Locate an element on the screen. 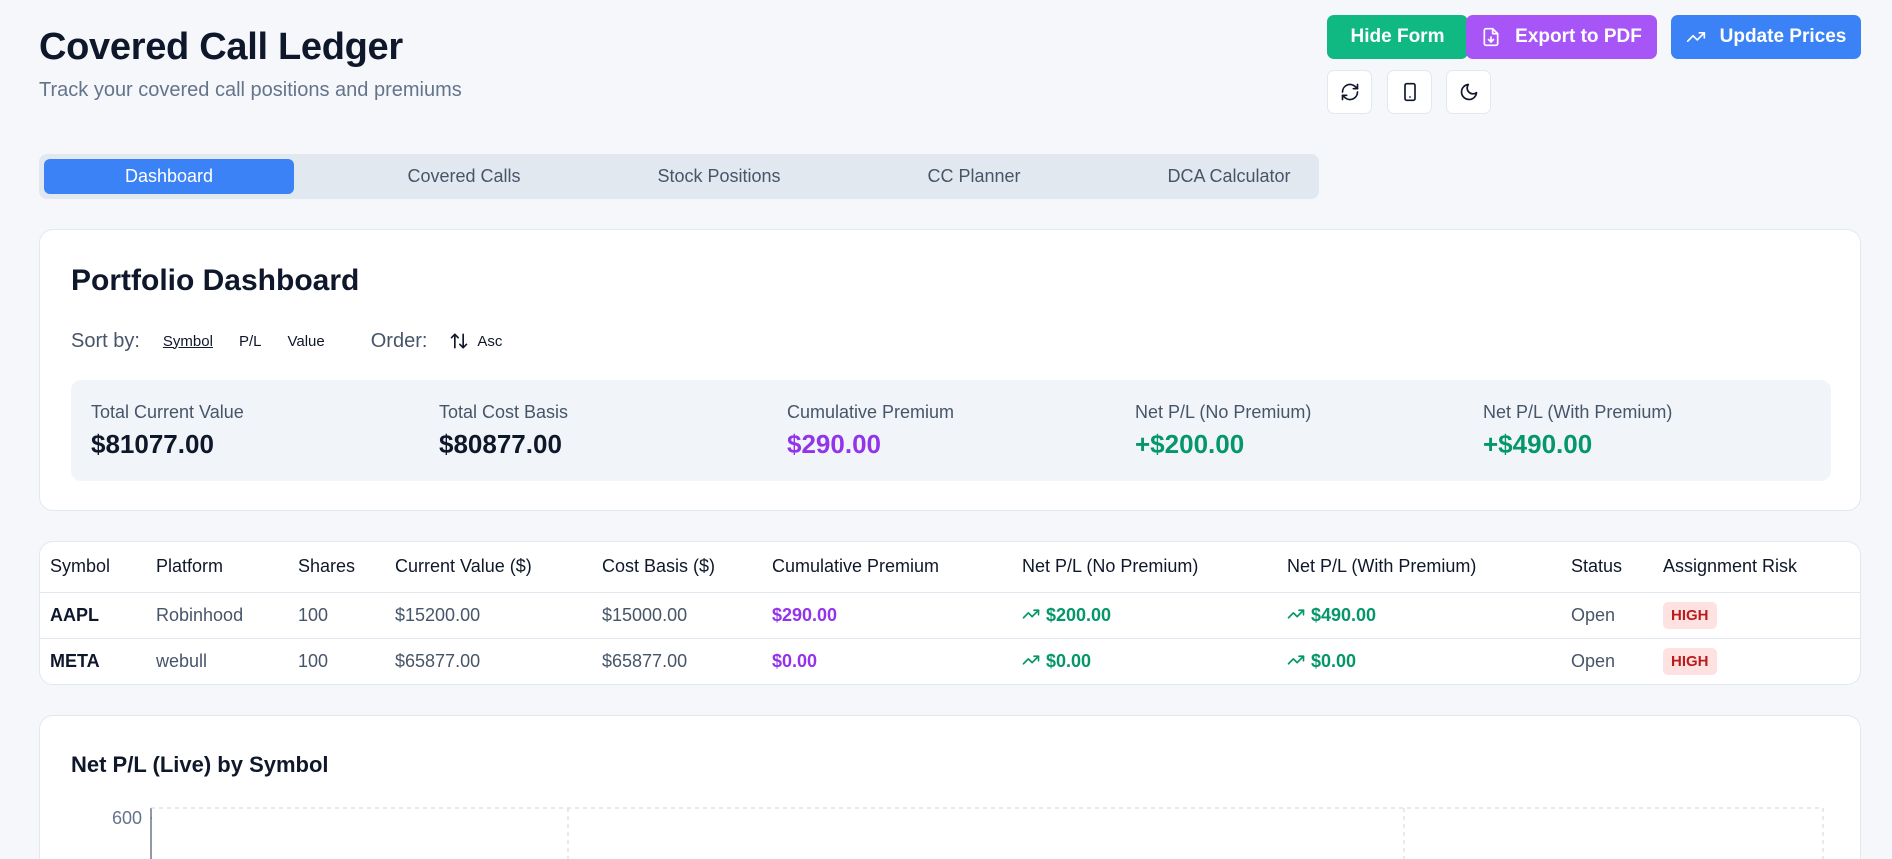  summary-value: +$200.00 is located at coordinates (1190, 444).